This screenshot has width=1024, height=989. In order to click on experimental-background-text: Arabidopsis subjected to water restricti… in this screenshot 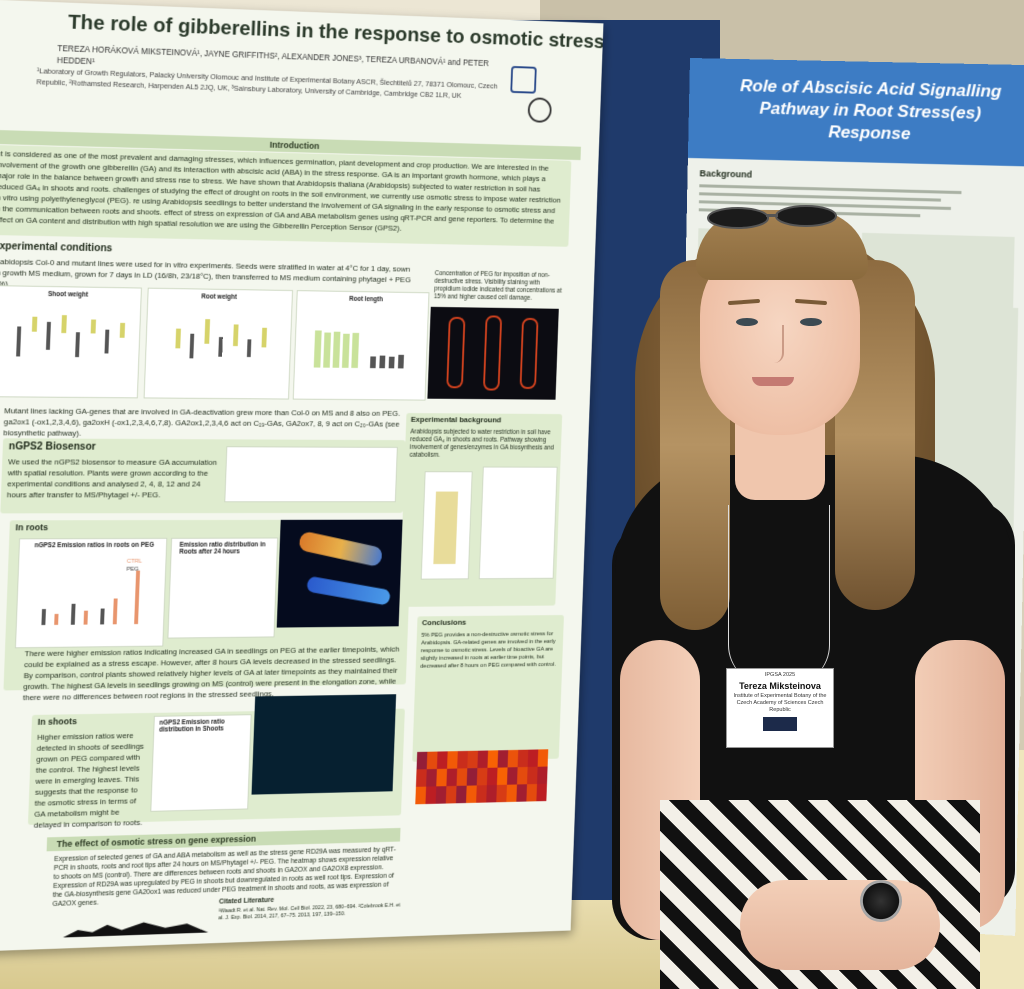, I will do `click(483, 444)`.